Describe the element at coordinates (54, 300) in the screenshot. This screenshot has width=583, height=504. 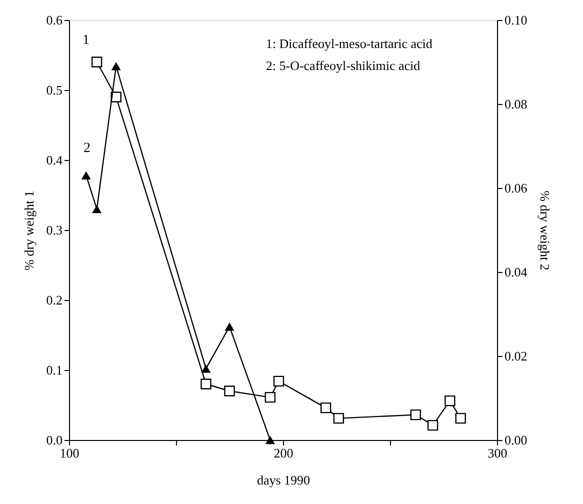
I see `y-tick-label: 0.2` at that location.